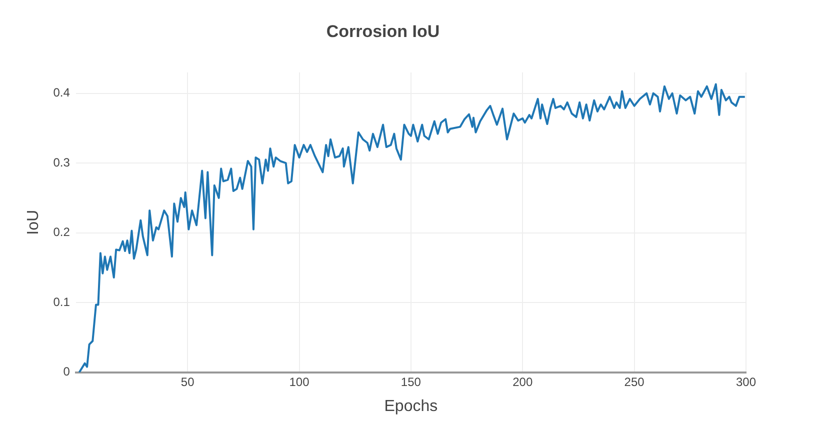  What do you see at coordinates (33, 222) in the screenshot?
I see `y-axis-title: IoU` at bounding box center [33, 222].